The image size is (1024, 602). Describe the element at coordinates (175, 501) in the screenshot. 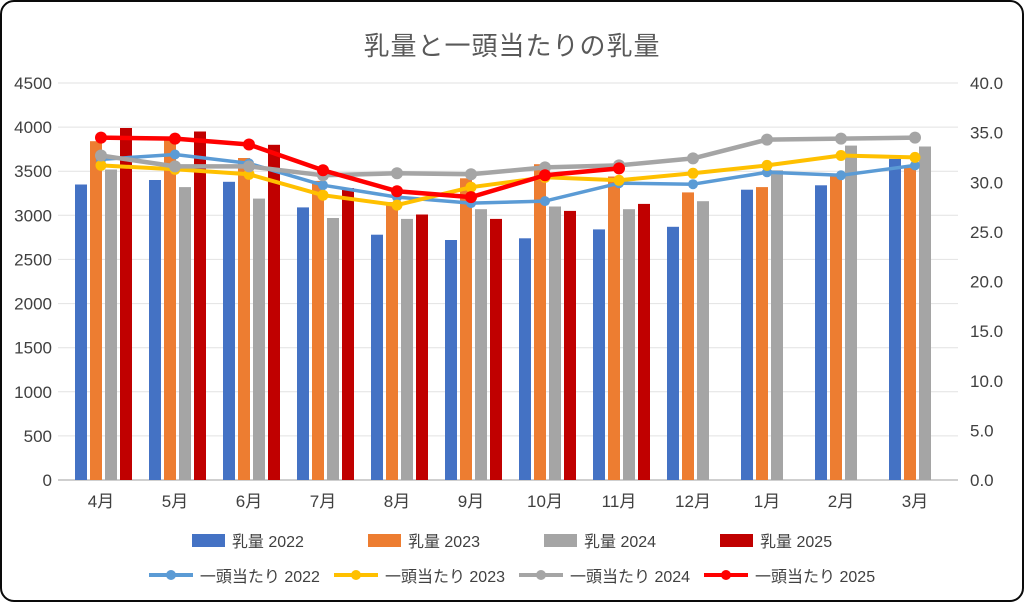

I see `x-axis-tick: 5月` at that location.